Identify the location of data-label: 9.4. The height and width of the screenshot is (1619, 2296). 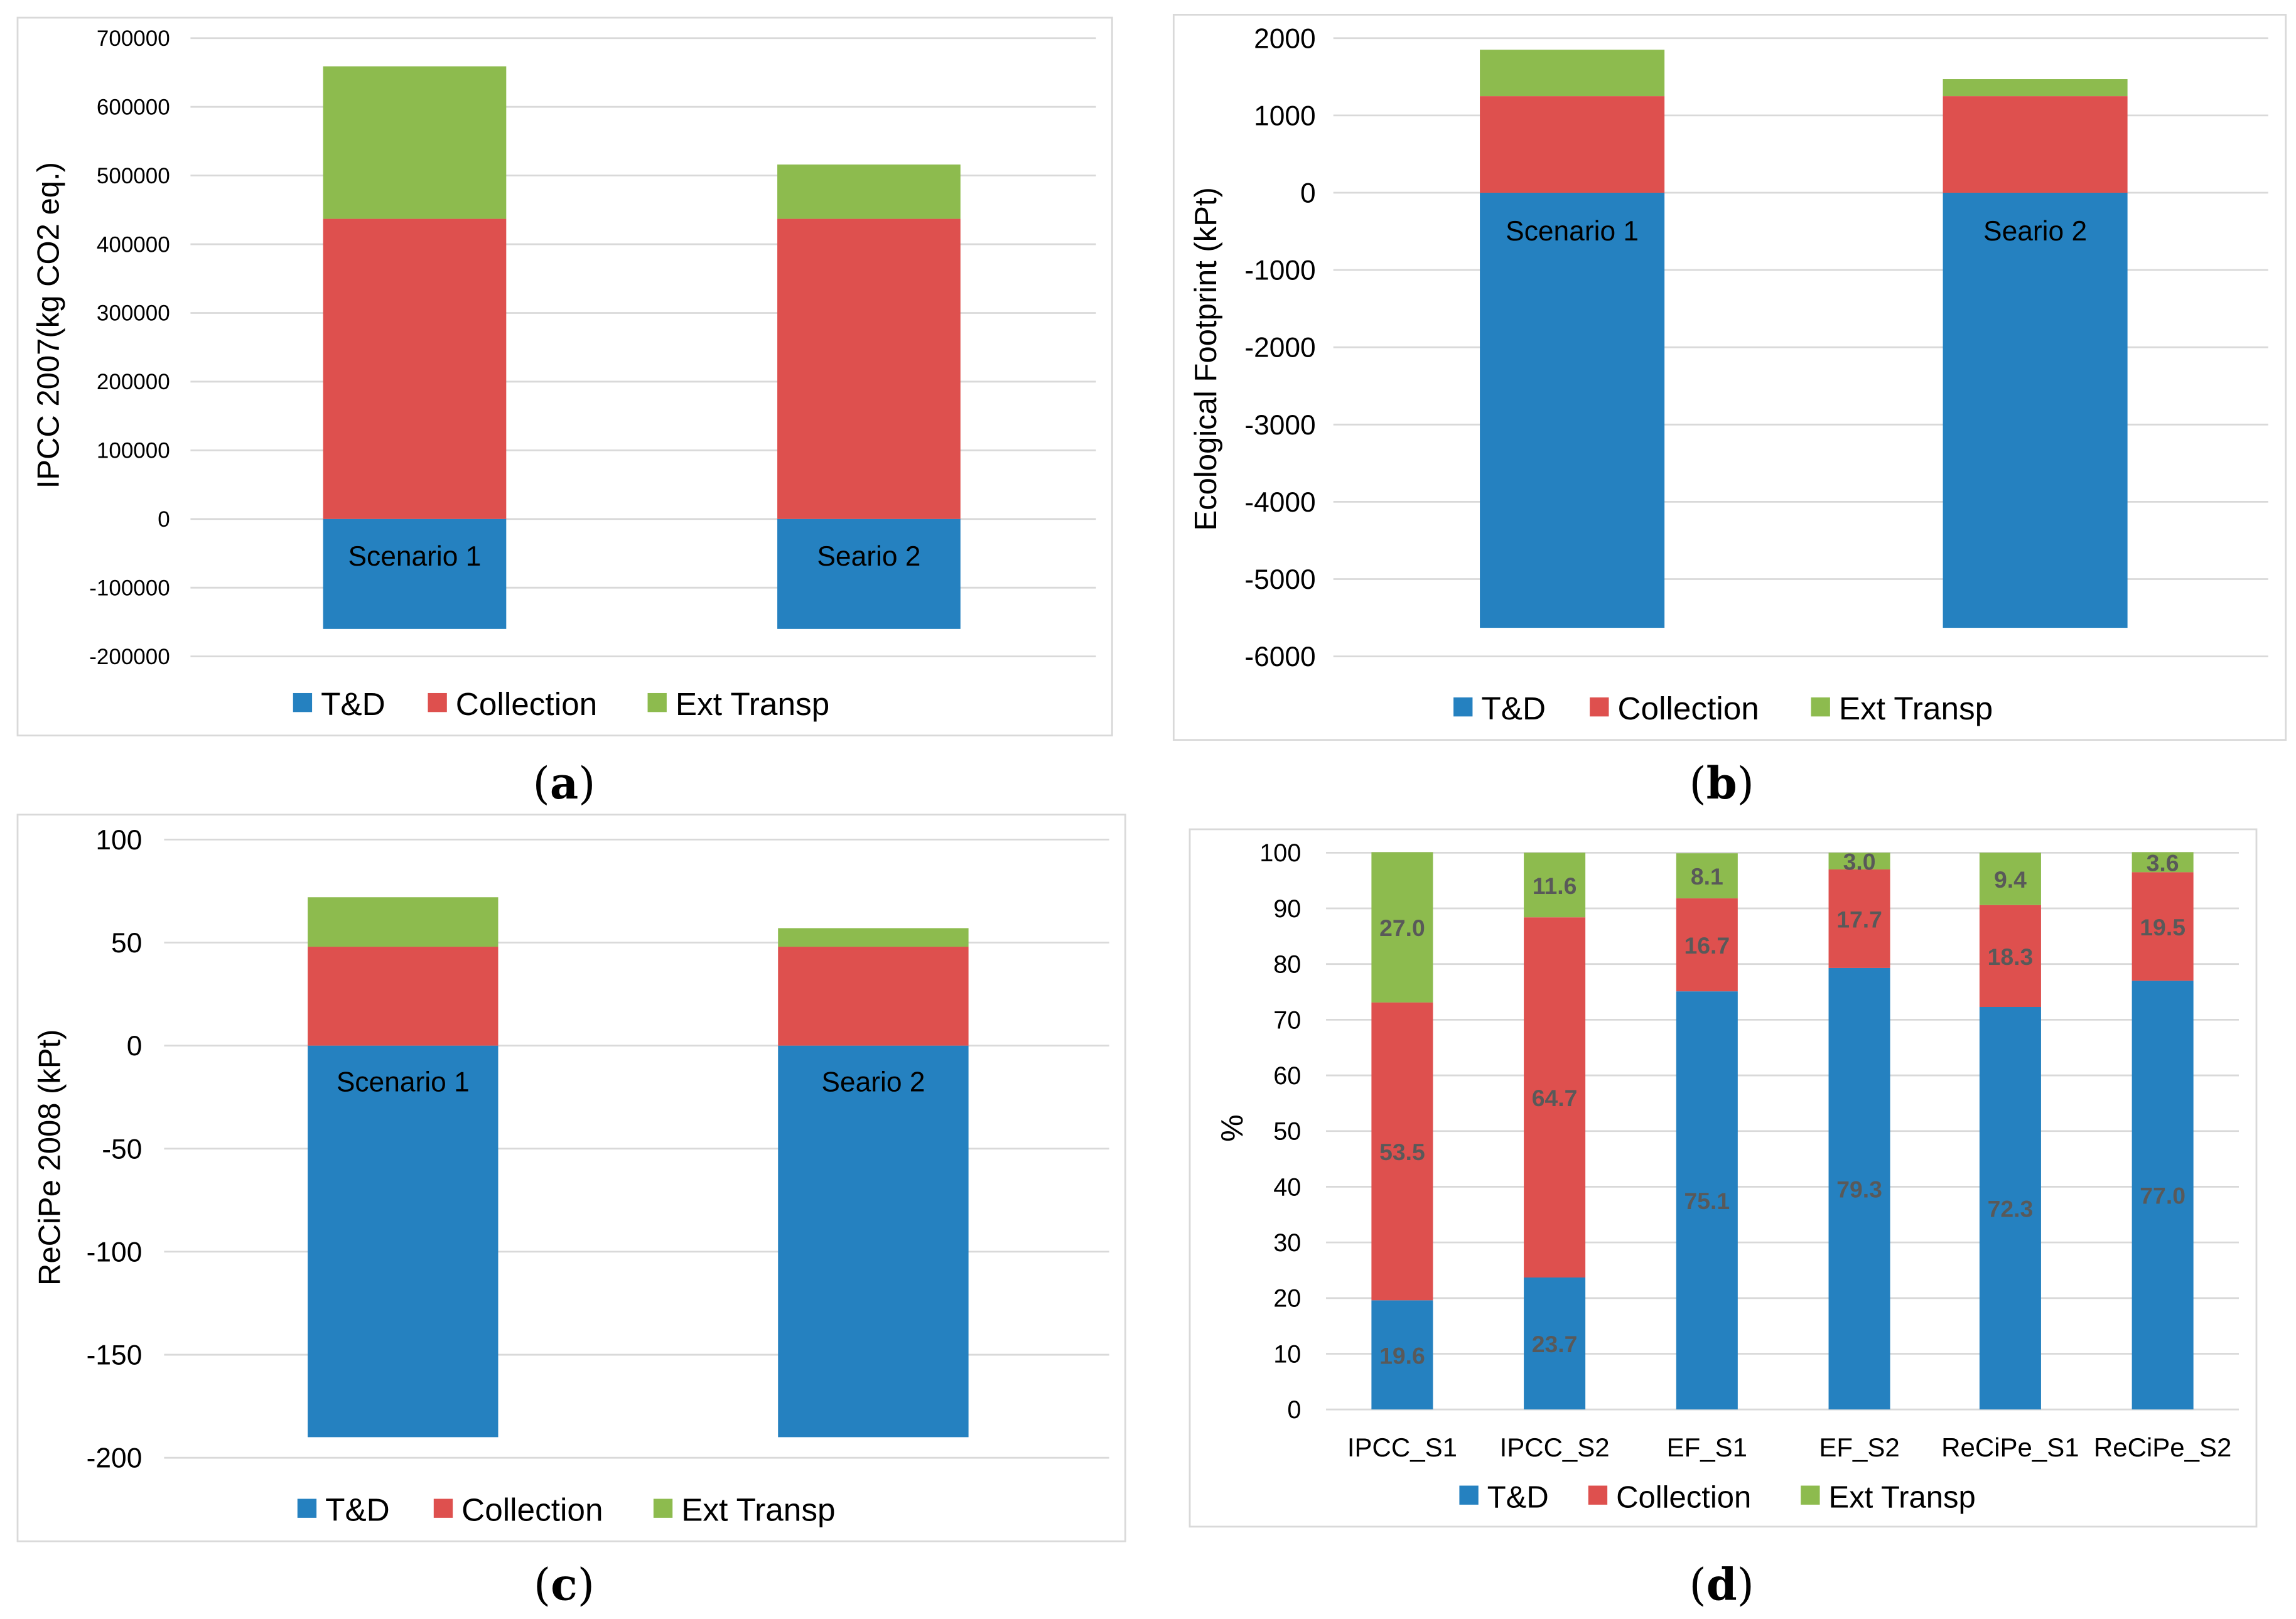
(2011, 880).